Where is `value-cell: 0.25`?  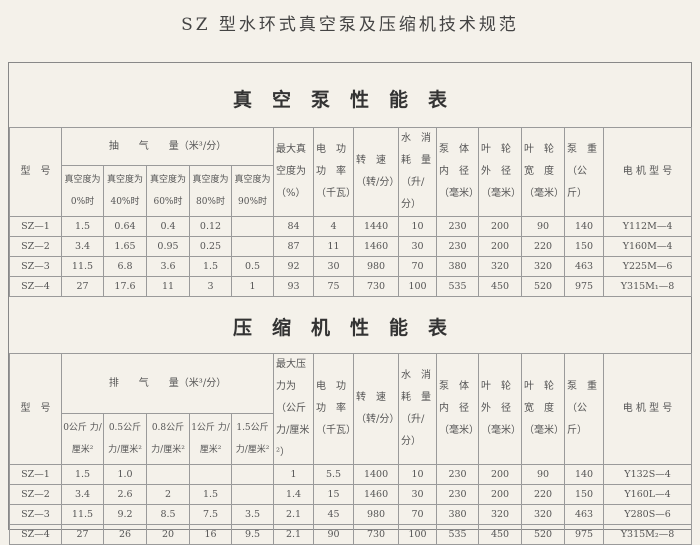
value-cell: 0.25 is located at coordinates (210, 246).